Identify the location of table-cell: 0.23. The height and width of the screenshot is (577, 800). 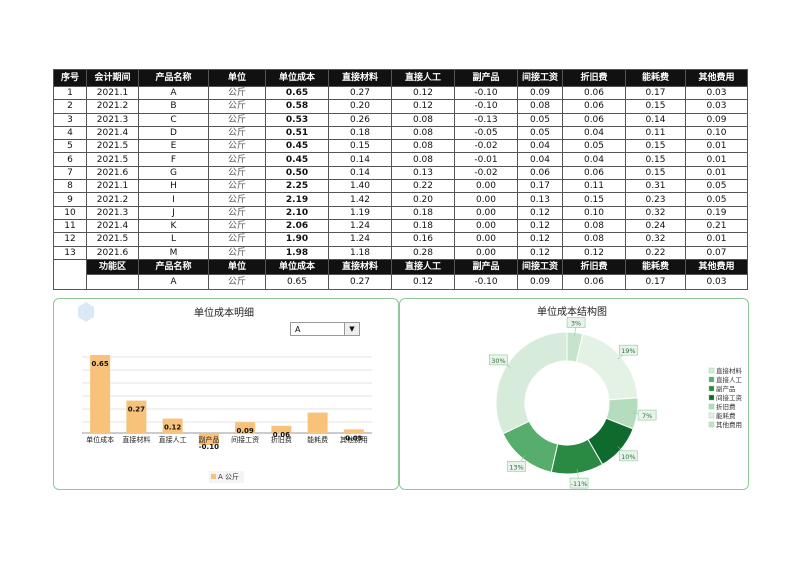
(655, 199).